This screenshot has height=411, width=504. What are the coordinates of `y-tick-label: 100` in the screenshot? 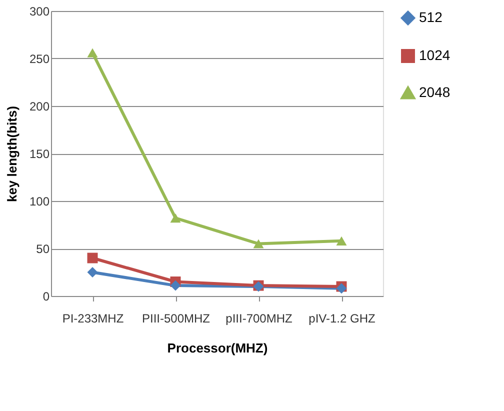 It's located at (39, 201).